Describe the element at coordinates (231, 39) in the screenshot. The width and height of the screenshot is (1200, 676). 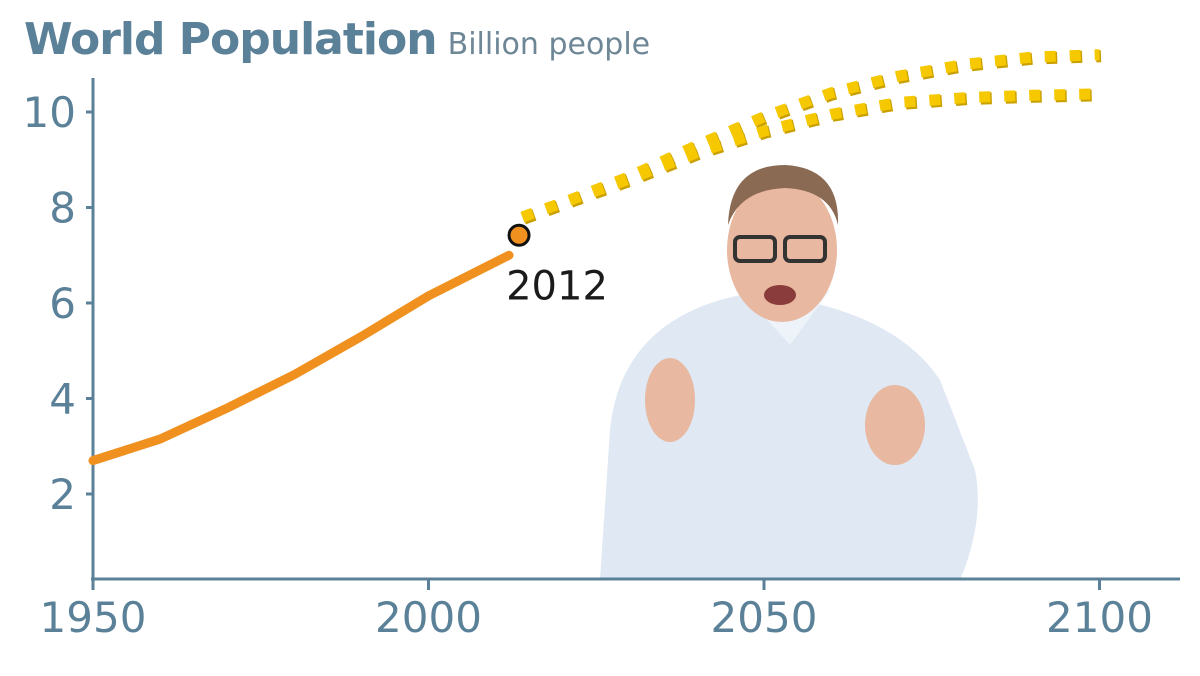
I see `chart-title: World Population` at that location.